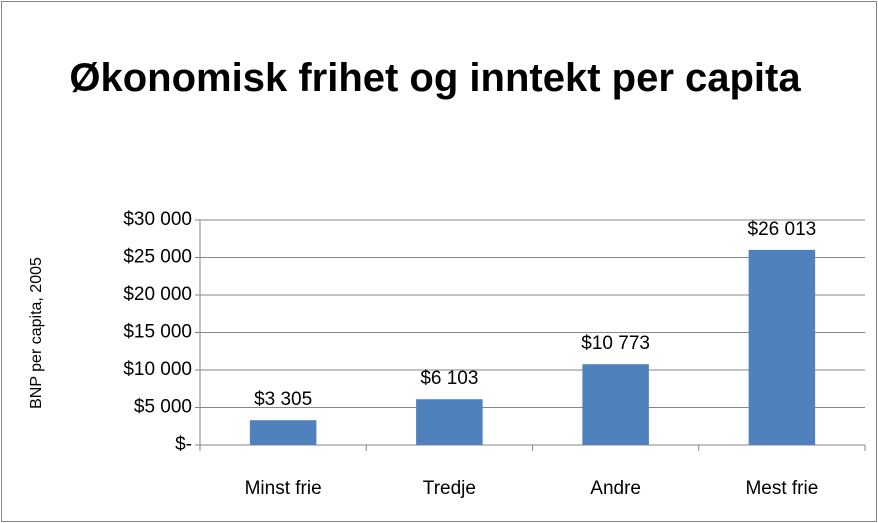 The width and height of the screenshot is (878, 523). Describe the element at coordinates (163, 407) in the screenshot. I see `y-tick-label: $5 000` at that location.